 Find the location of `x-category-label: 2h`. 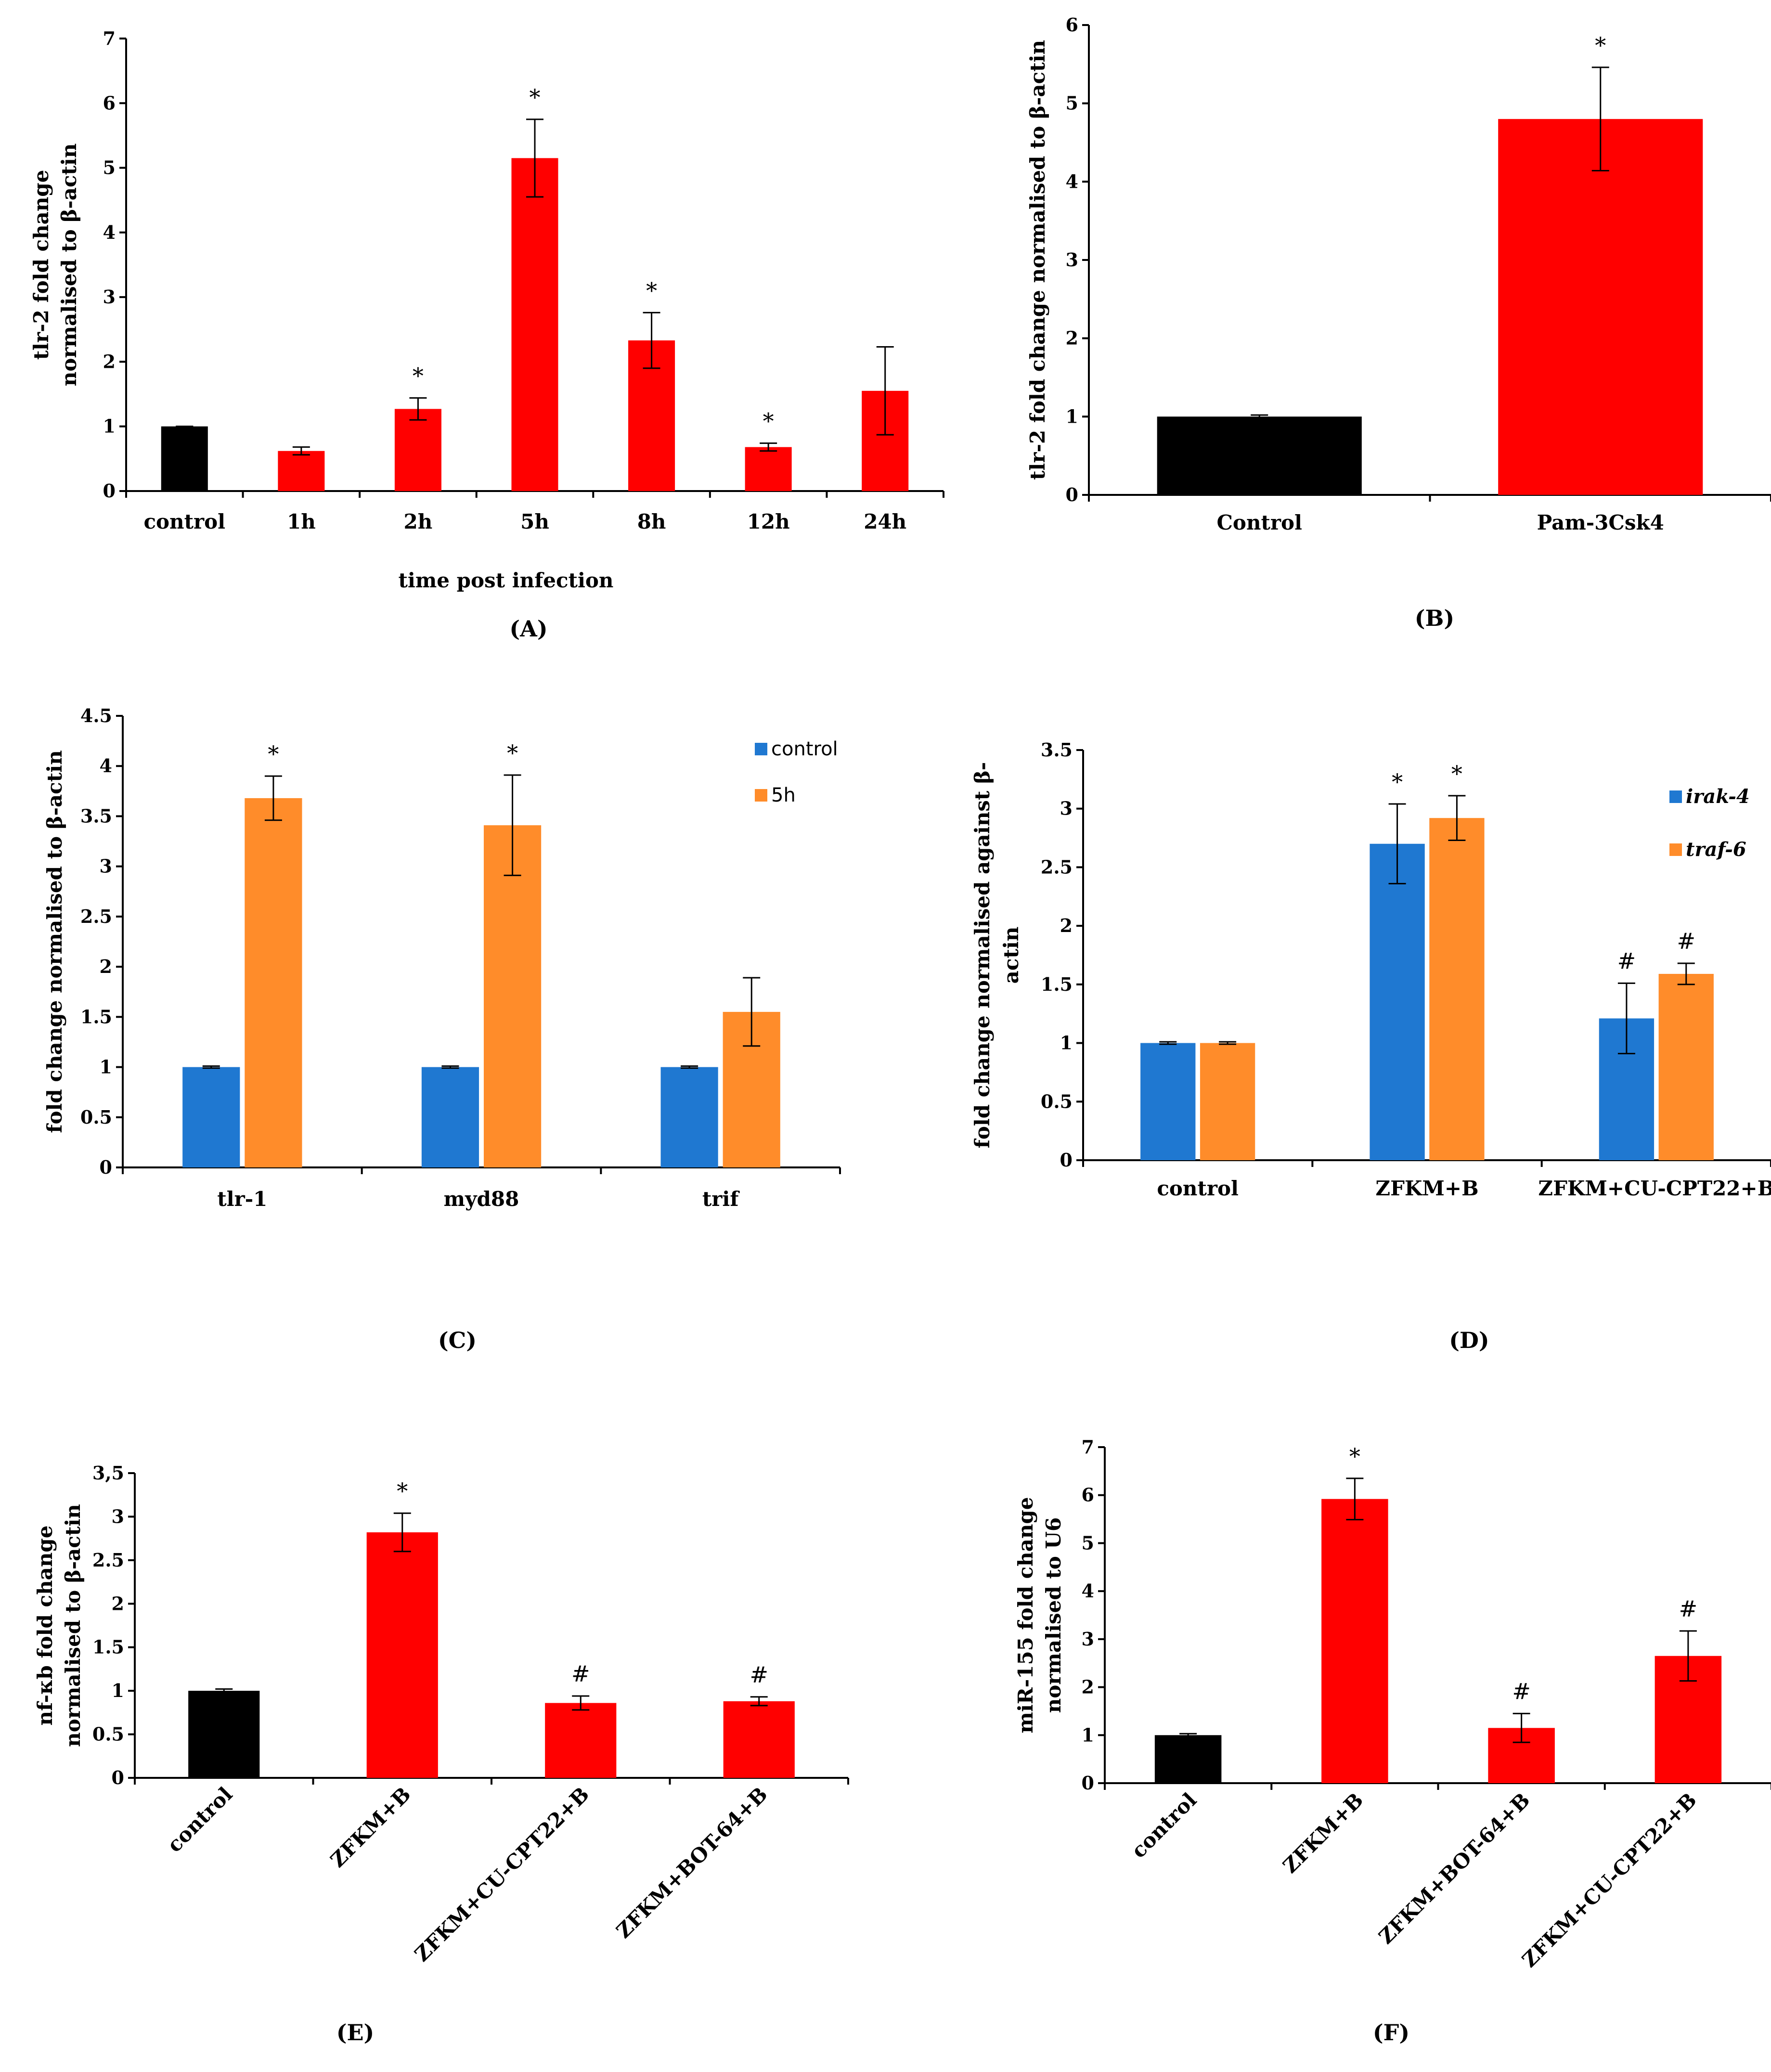

x-category-label: 2h is located at coordinates (419, 521).